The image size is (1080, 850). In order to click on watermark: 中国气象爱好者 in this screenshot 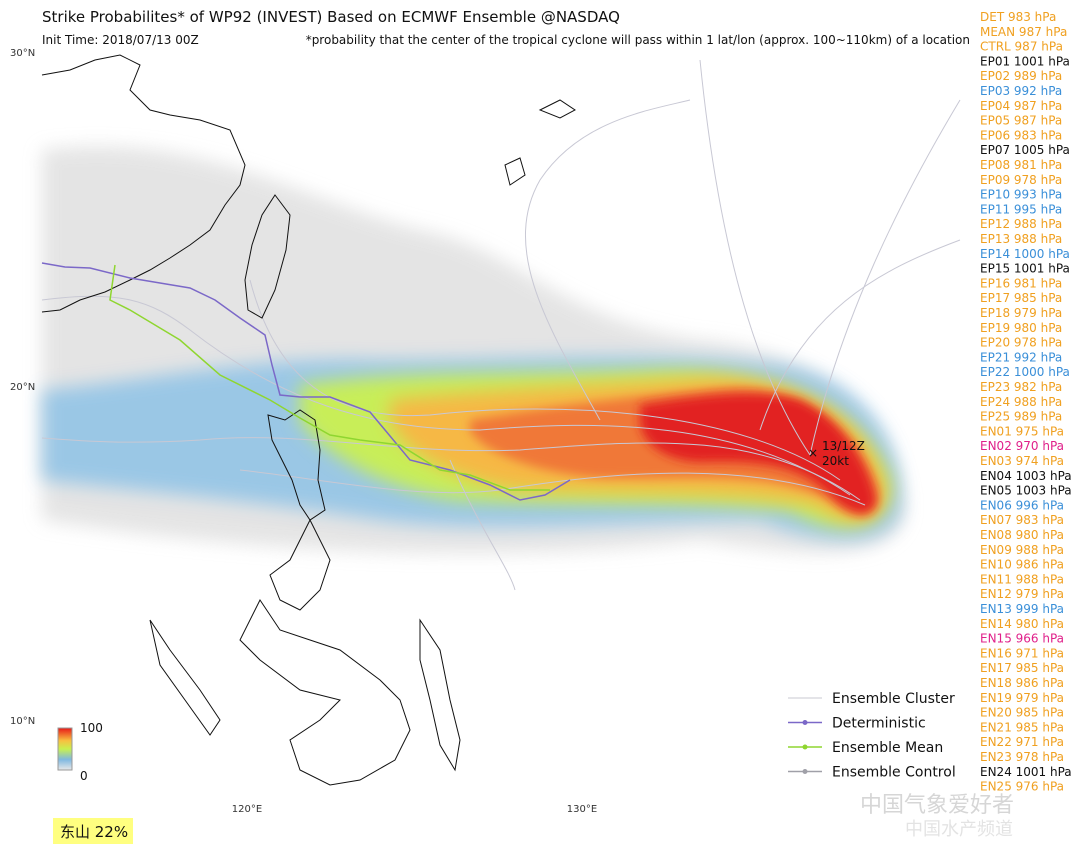, I will do `click(937, 805)`.